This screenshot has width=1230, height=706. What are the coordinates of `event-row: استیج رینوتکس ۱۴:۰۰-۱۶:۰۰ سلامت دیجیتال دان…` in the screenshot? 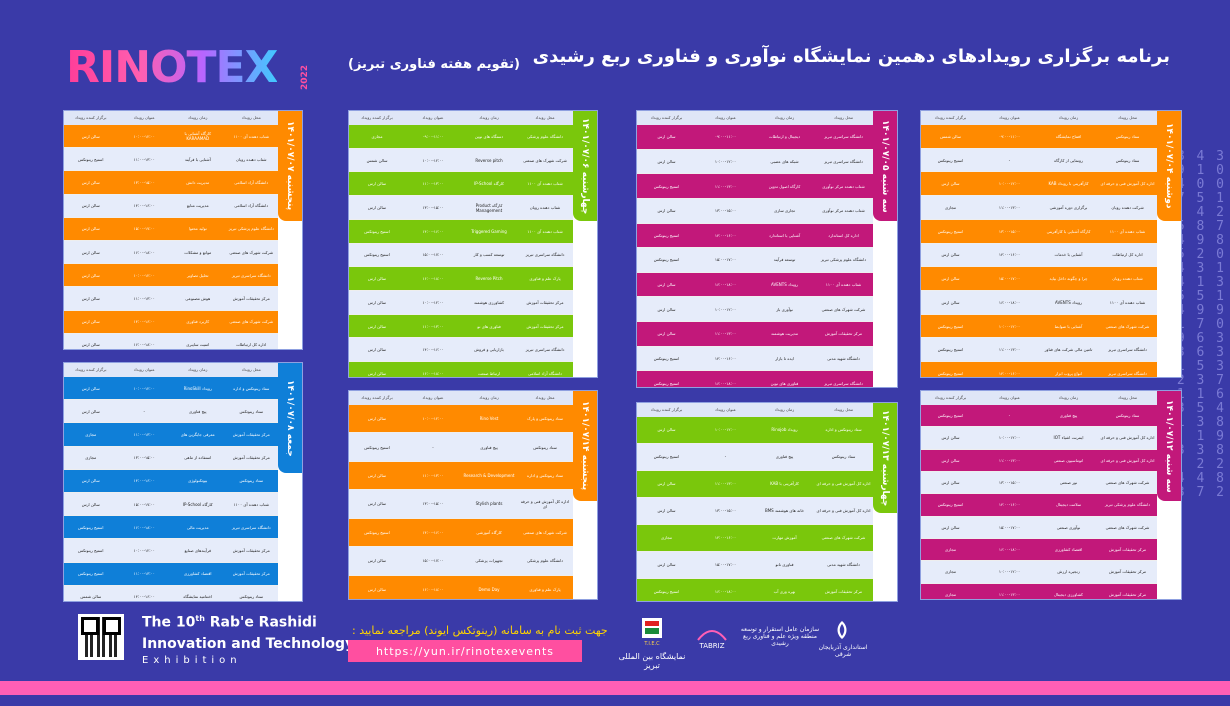 It's located at (1039, 505).